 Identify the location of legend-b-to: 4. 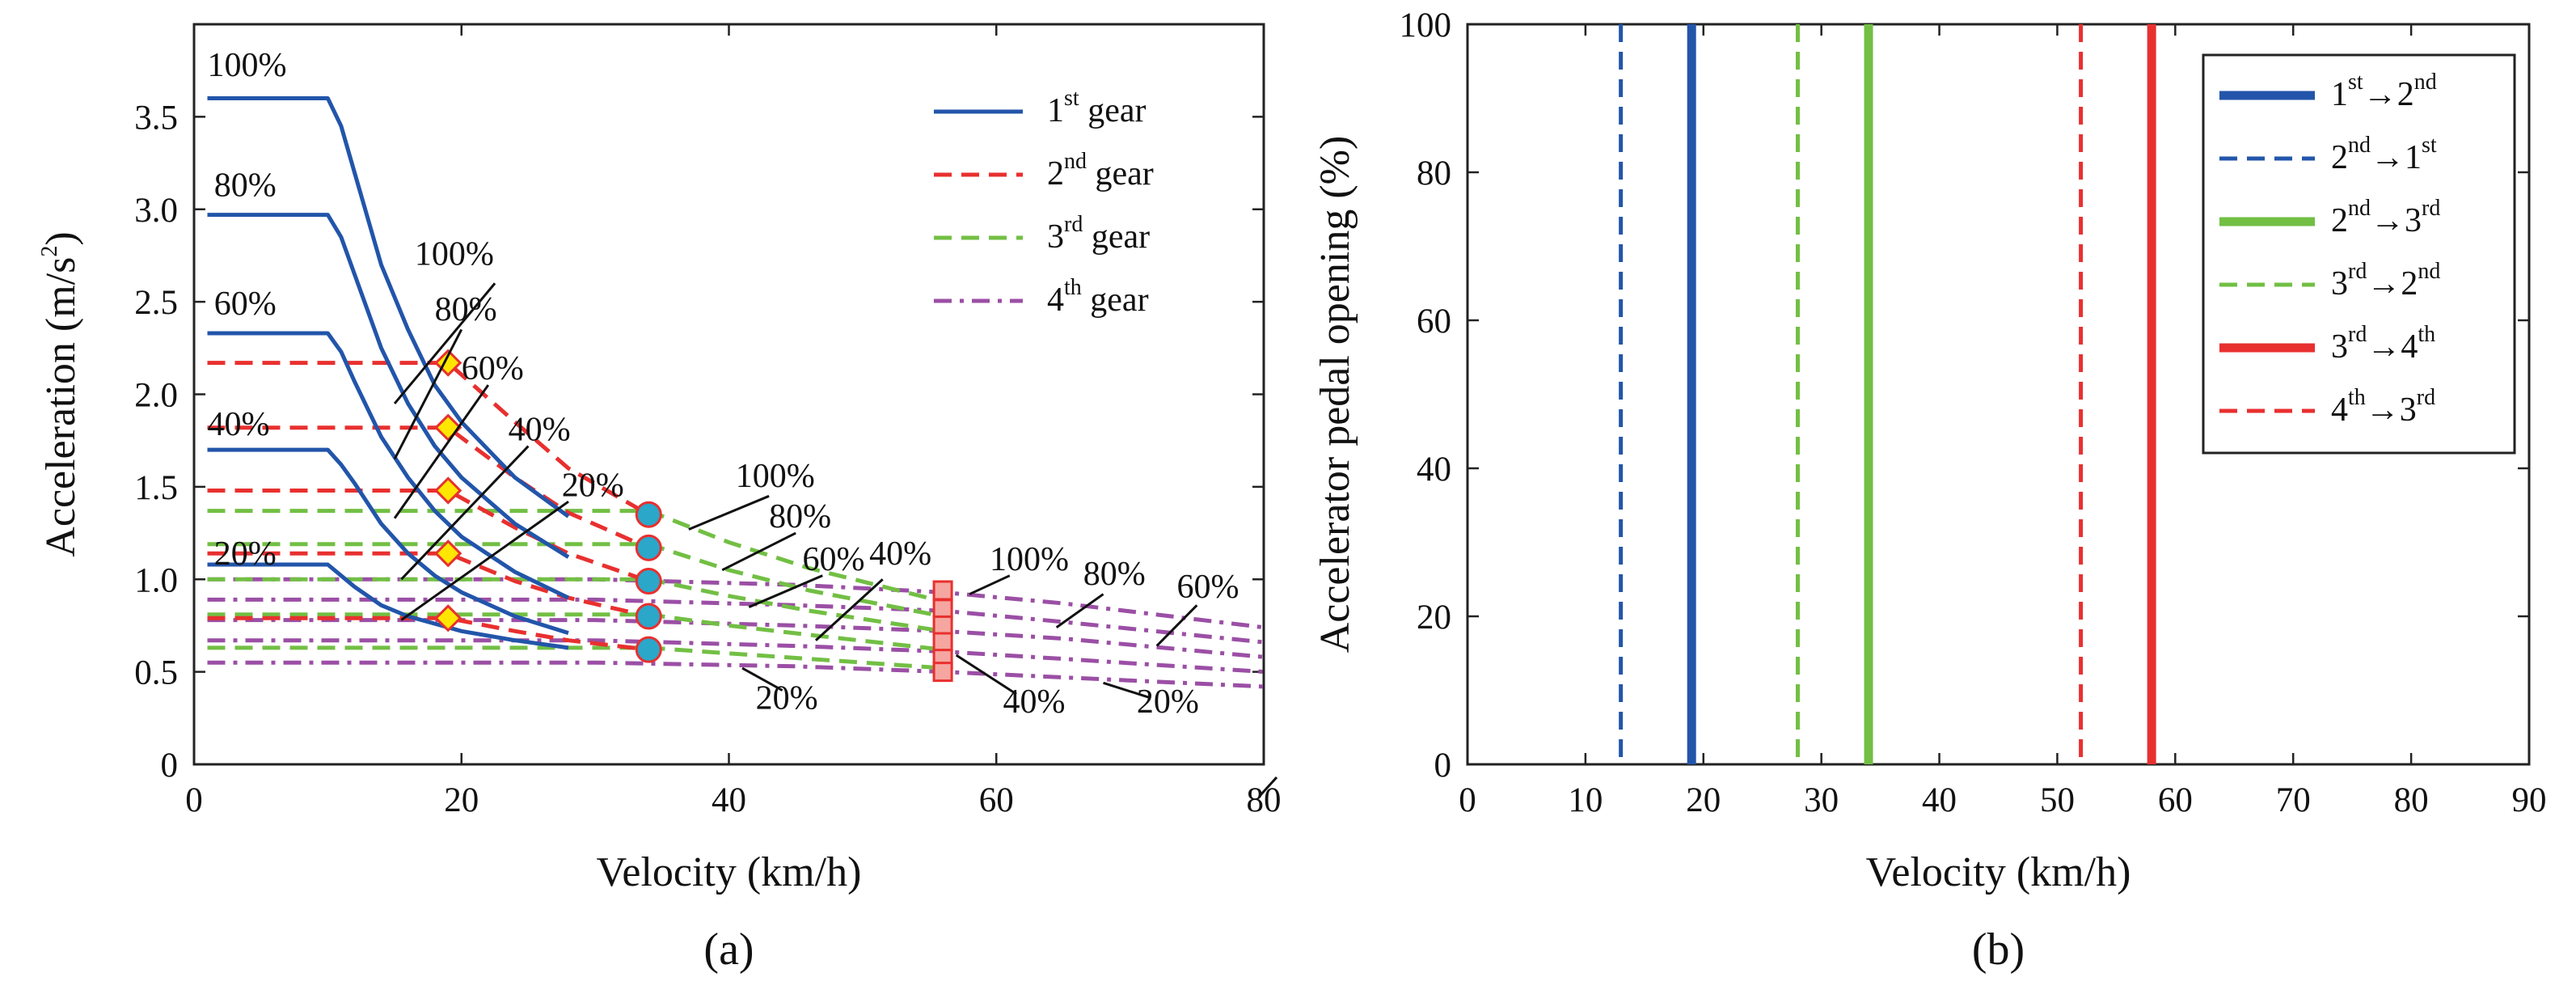
(2409, 347).